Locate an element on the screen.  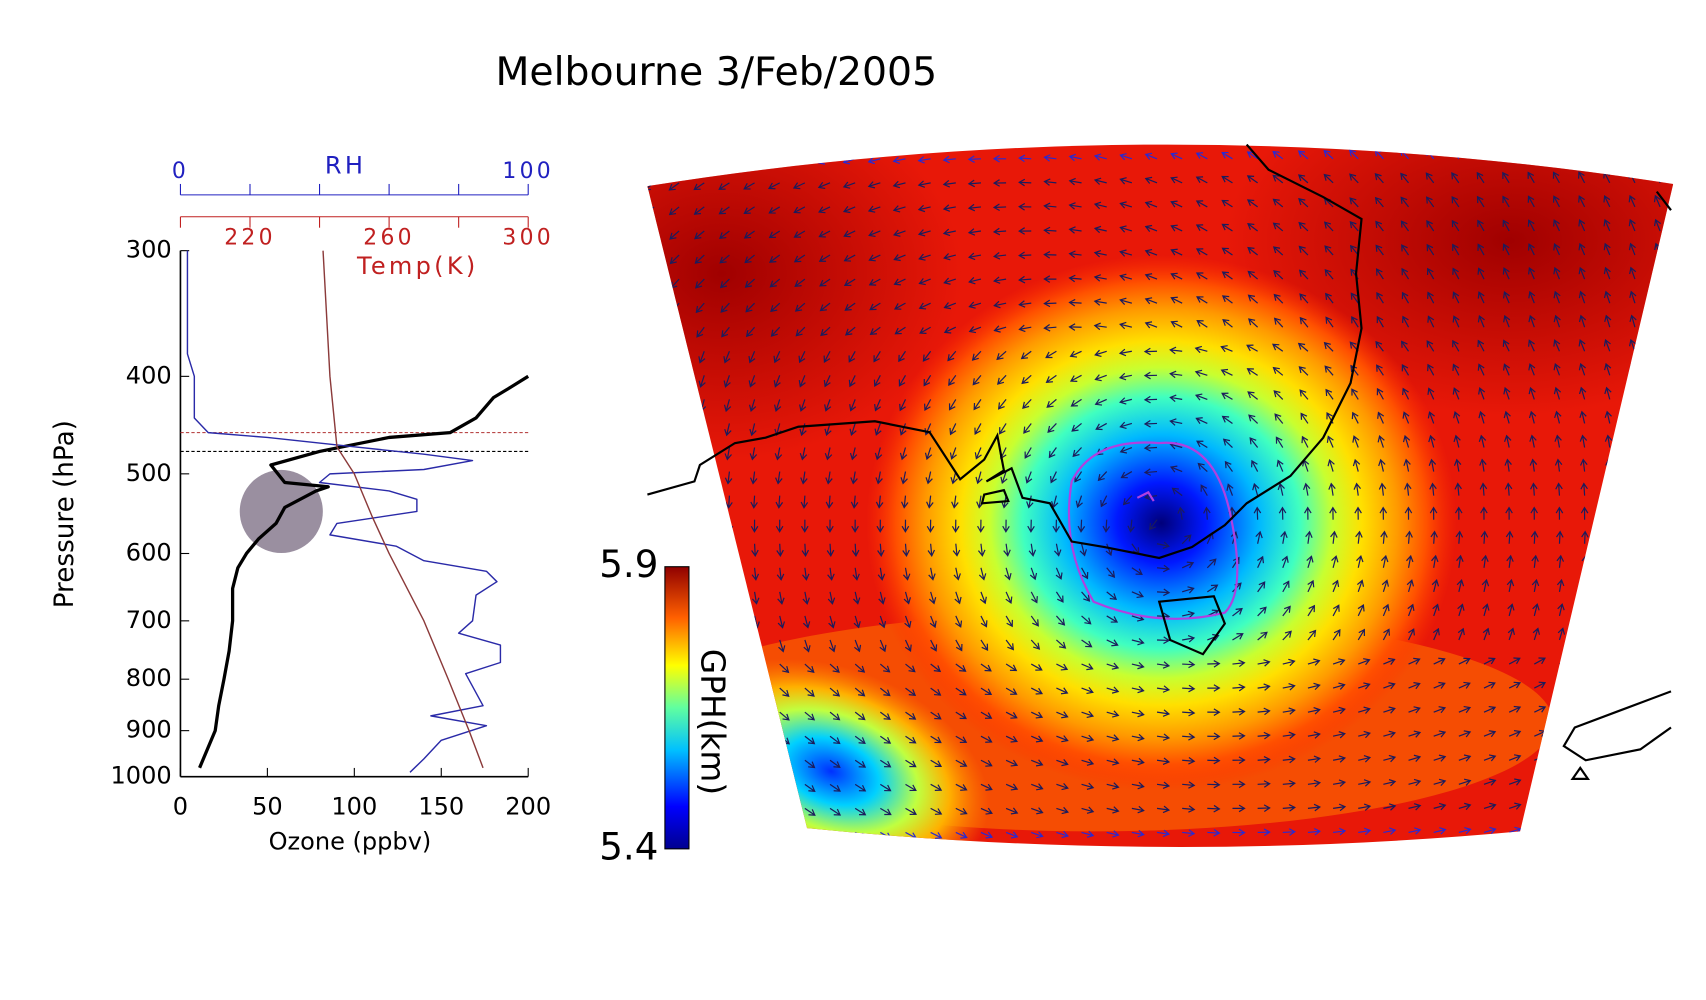
x-tick-label: 200 is located at coordinates (528, 806).